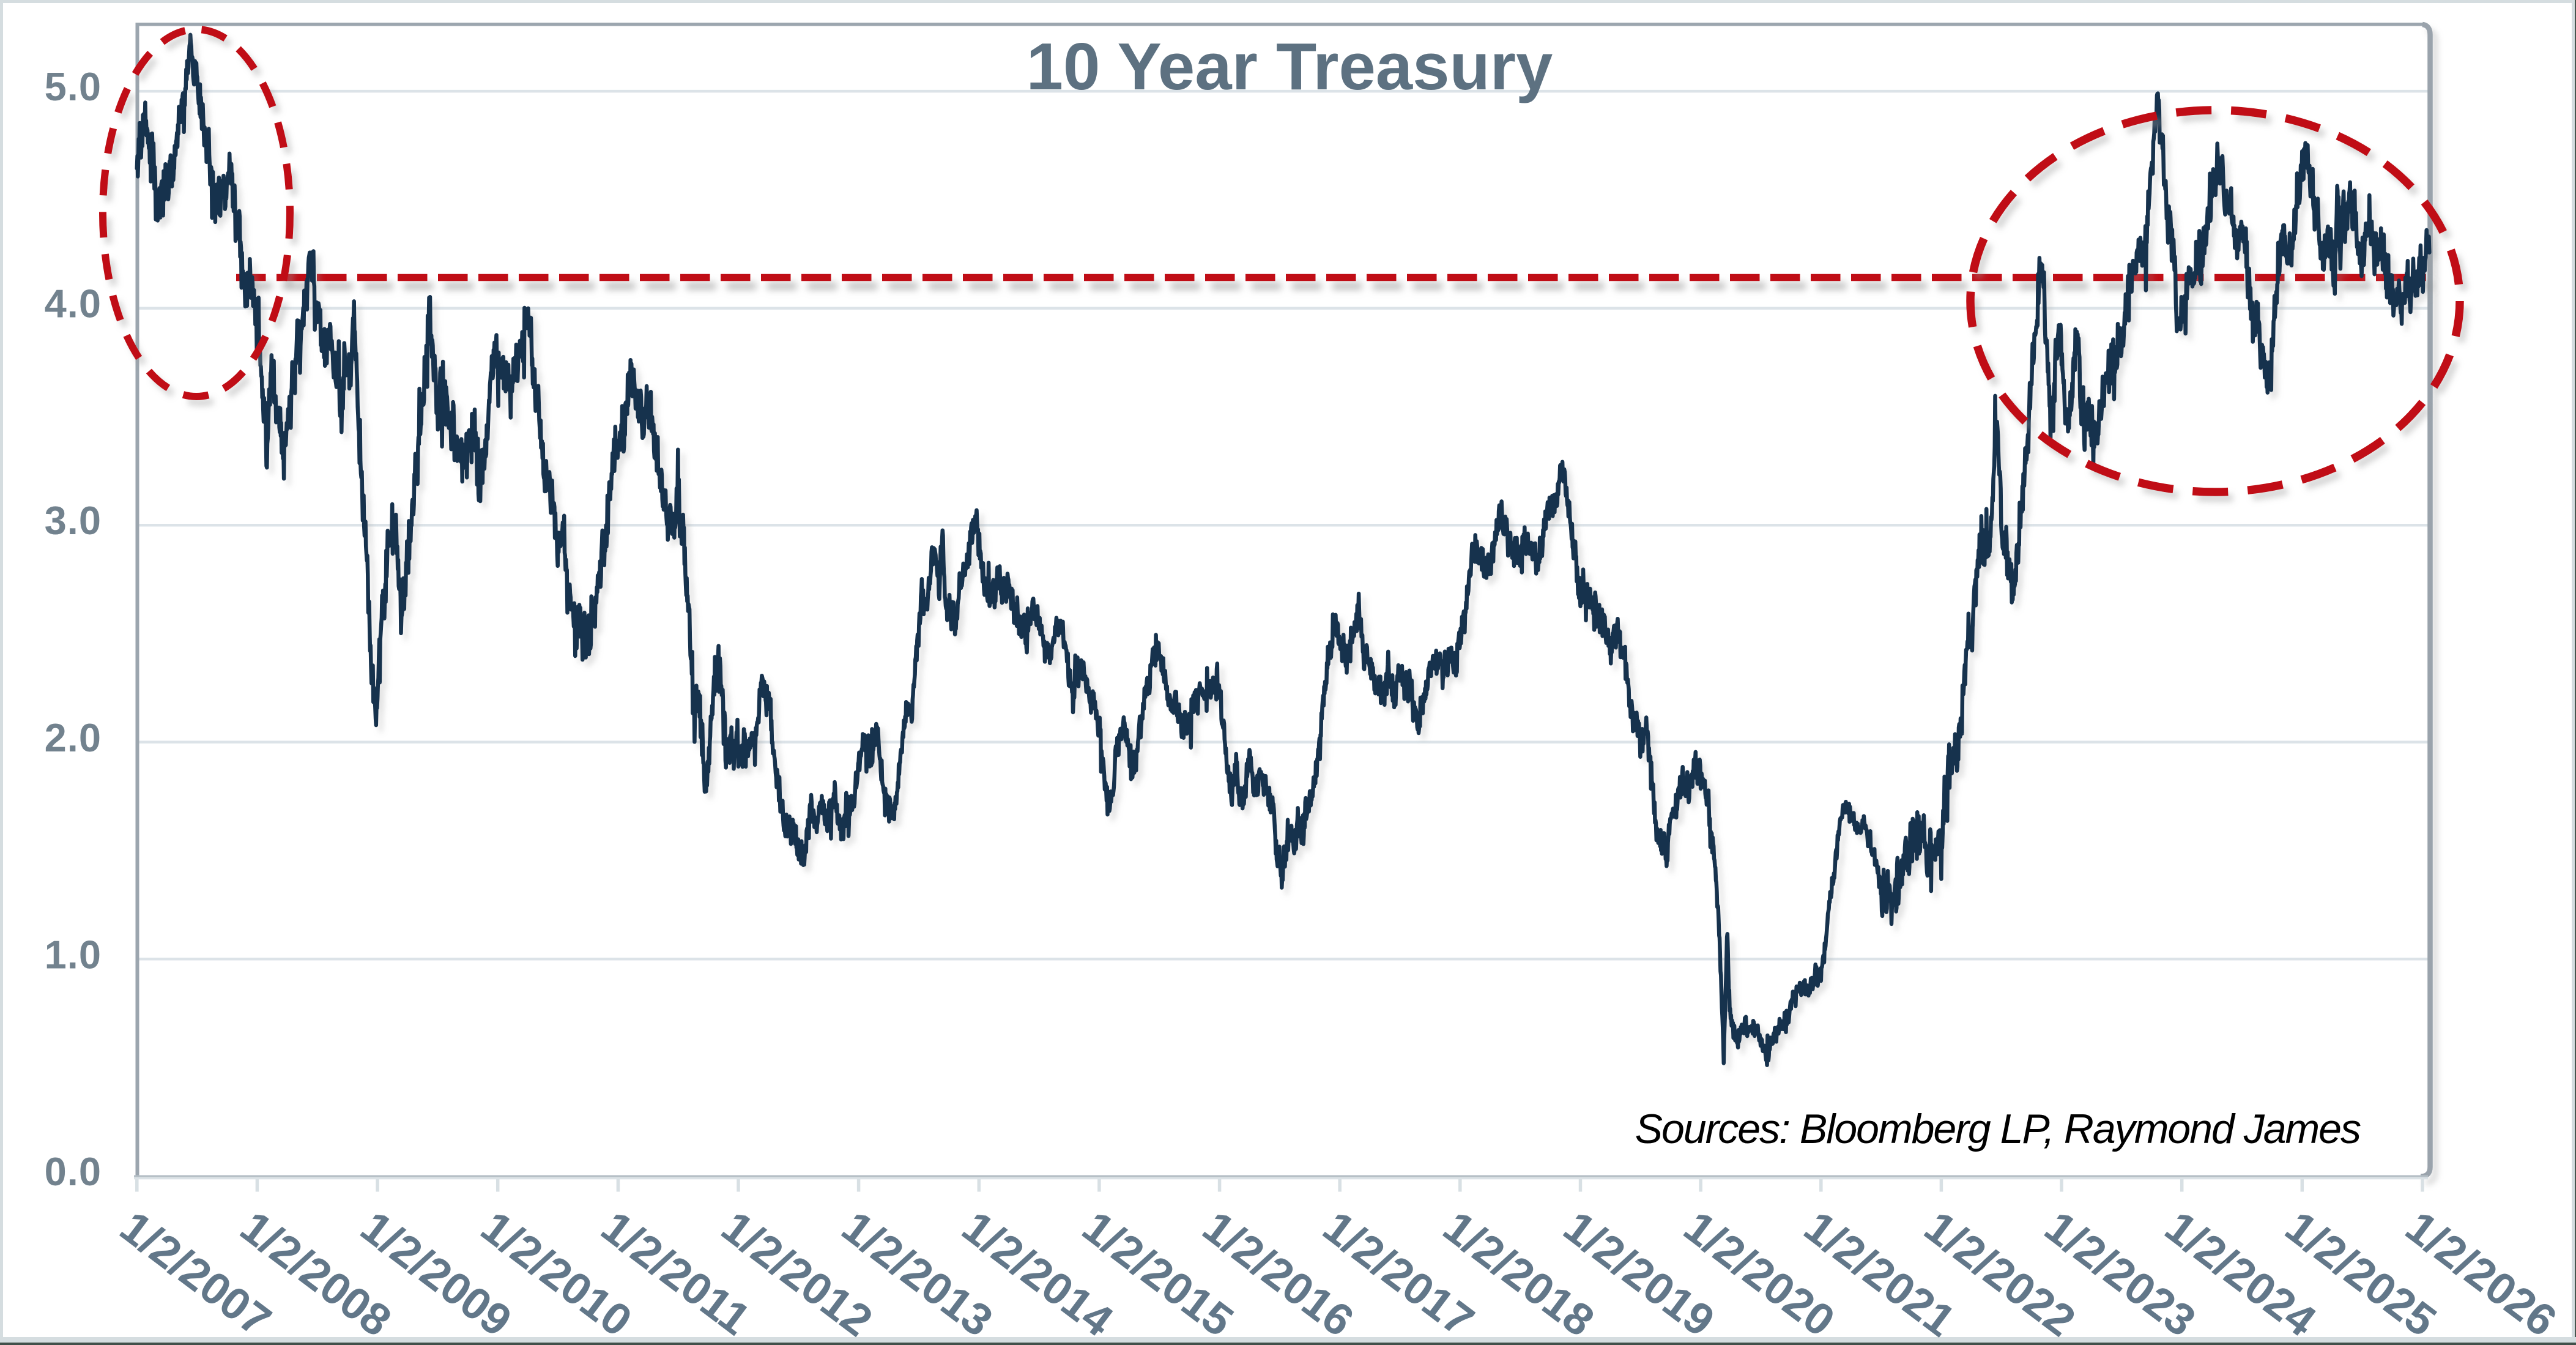 The width and height of the screenshot is (2576, 1345). I want to click on svg-text: 4.0, so click(73, 304).